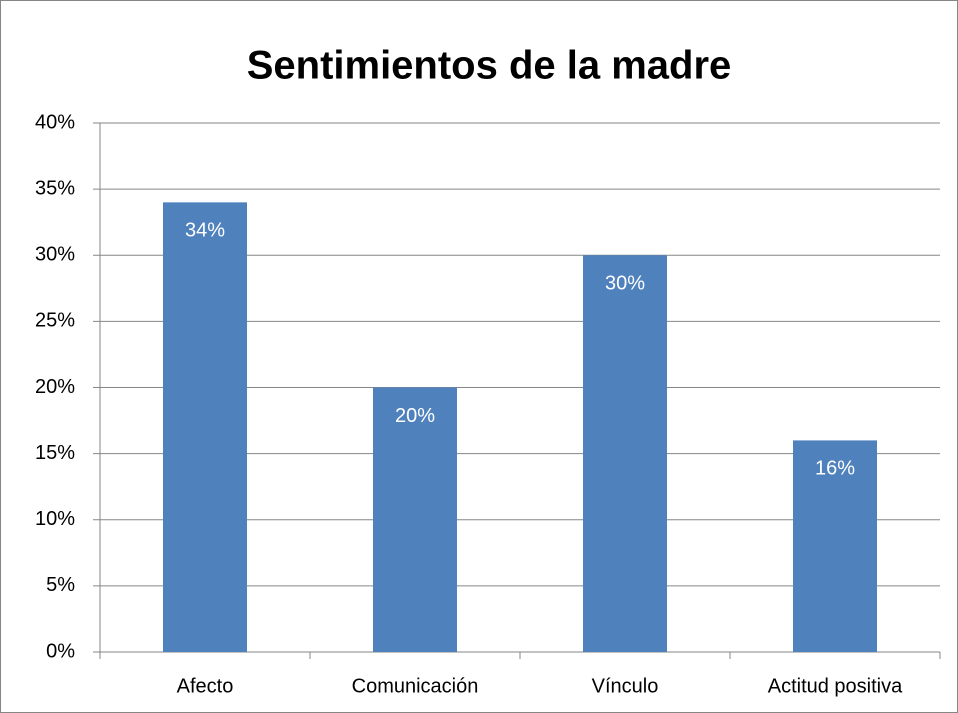 Image resolution: width=958 pixels, height=713 pixels. Describe the element at coordinates (625, 686) in the screenshot. I see `x-tick-label: Vínculo` at that location.